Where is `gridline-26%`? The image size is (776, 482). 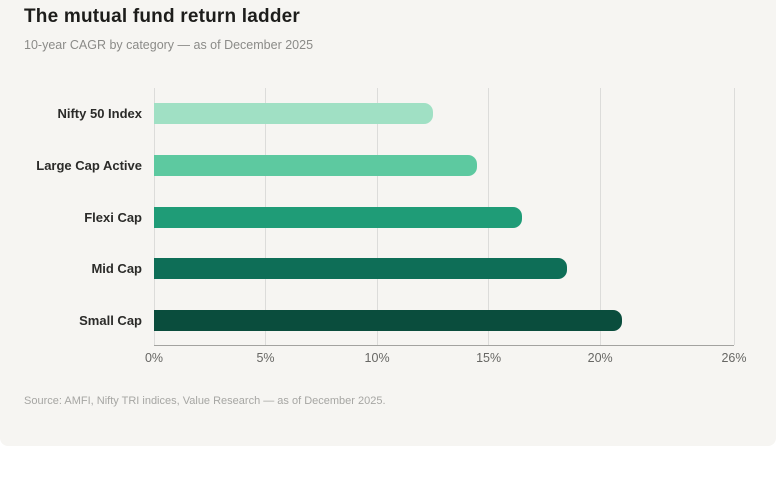
gridline-26% is located at coordinates (734, 216).